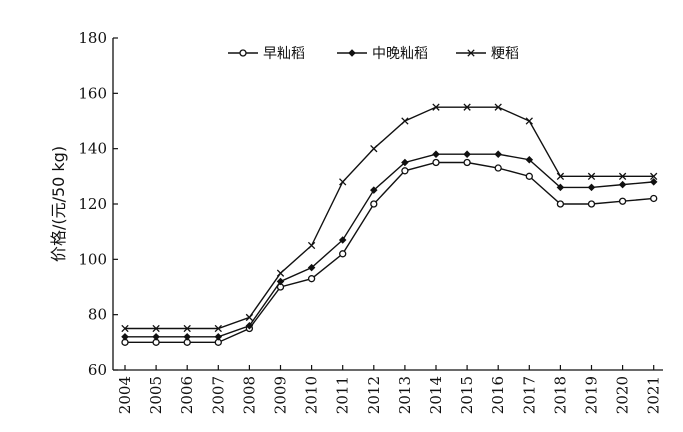 The image size is (683, 432). Describe the element at coordinates (280, 273) in the screenshot. I see `data-point-3-2009` at that location.